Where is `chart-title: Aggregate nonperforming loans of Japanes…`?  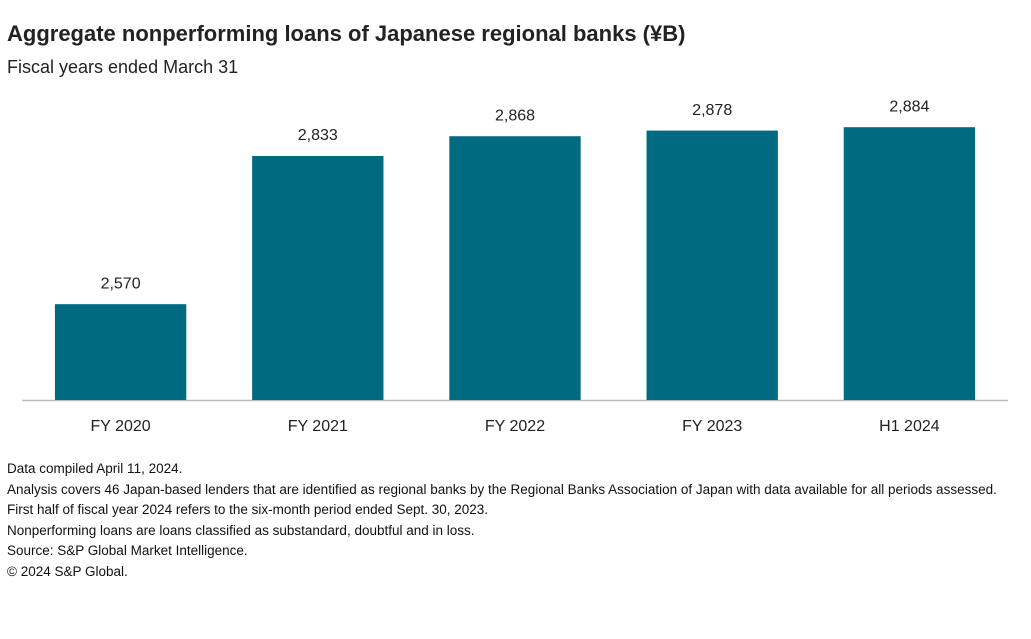 chart-title: Aggregate nonperforming loans of Japanes… is located at coordinates (346, 33).